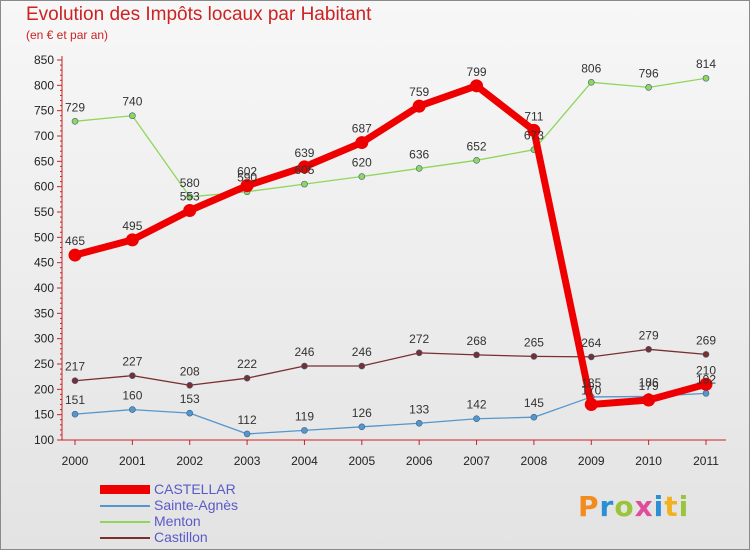 The height and width of the screenshot is (550, 750). I want to click on chart-subtitle: (en € et par an), so click(67, 35).